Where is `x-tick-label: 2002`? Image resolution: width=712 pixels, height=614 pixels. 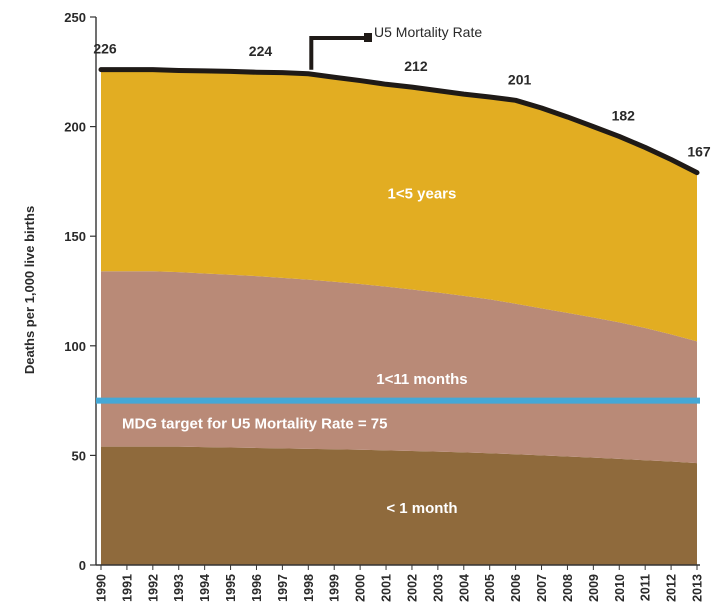
x-tick-label: 2002 is located at coordinates (412, 588).